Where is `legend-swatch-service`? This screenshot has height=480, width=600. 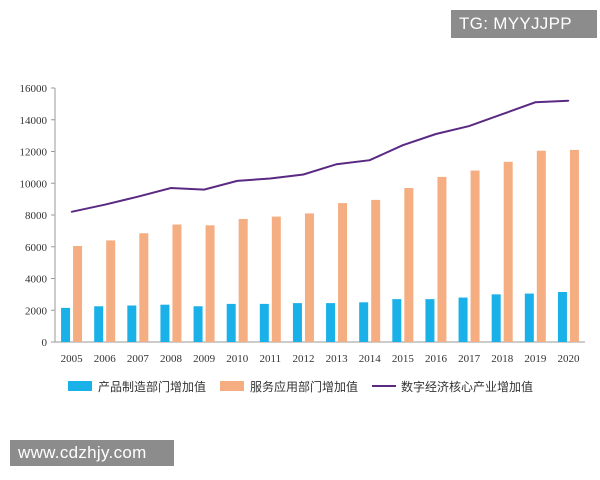
legend-swatch-service is located at coordinates (232, 386).